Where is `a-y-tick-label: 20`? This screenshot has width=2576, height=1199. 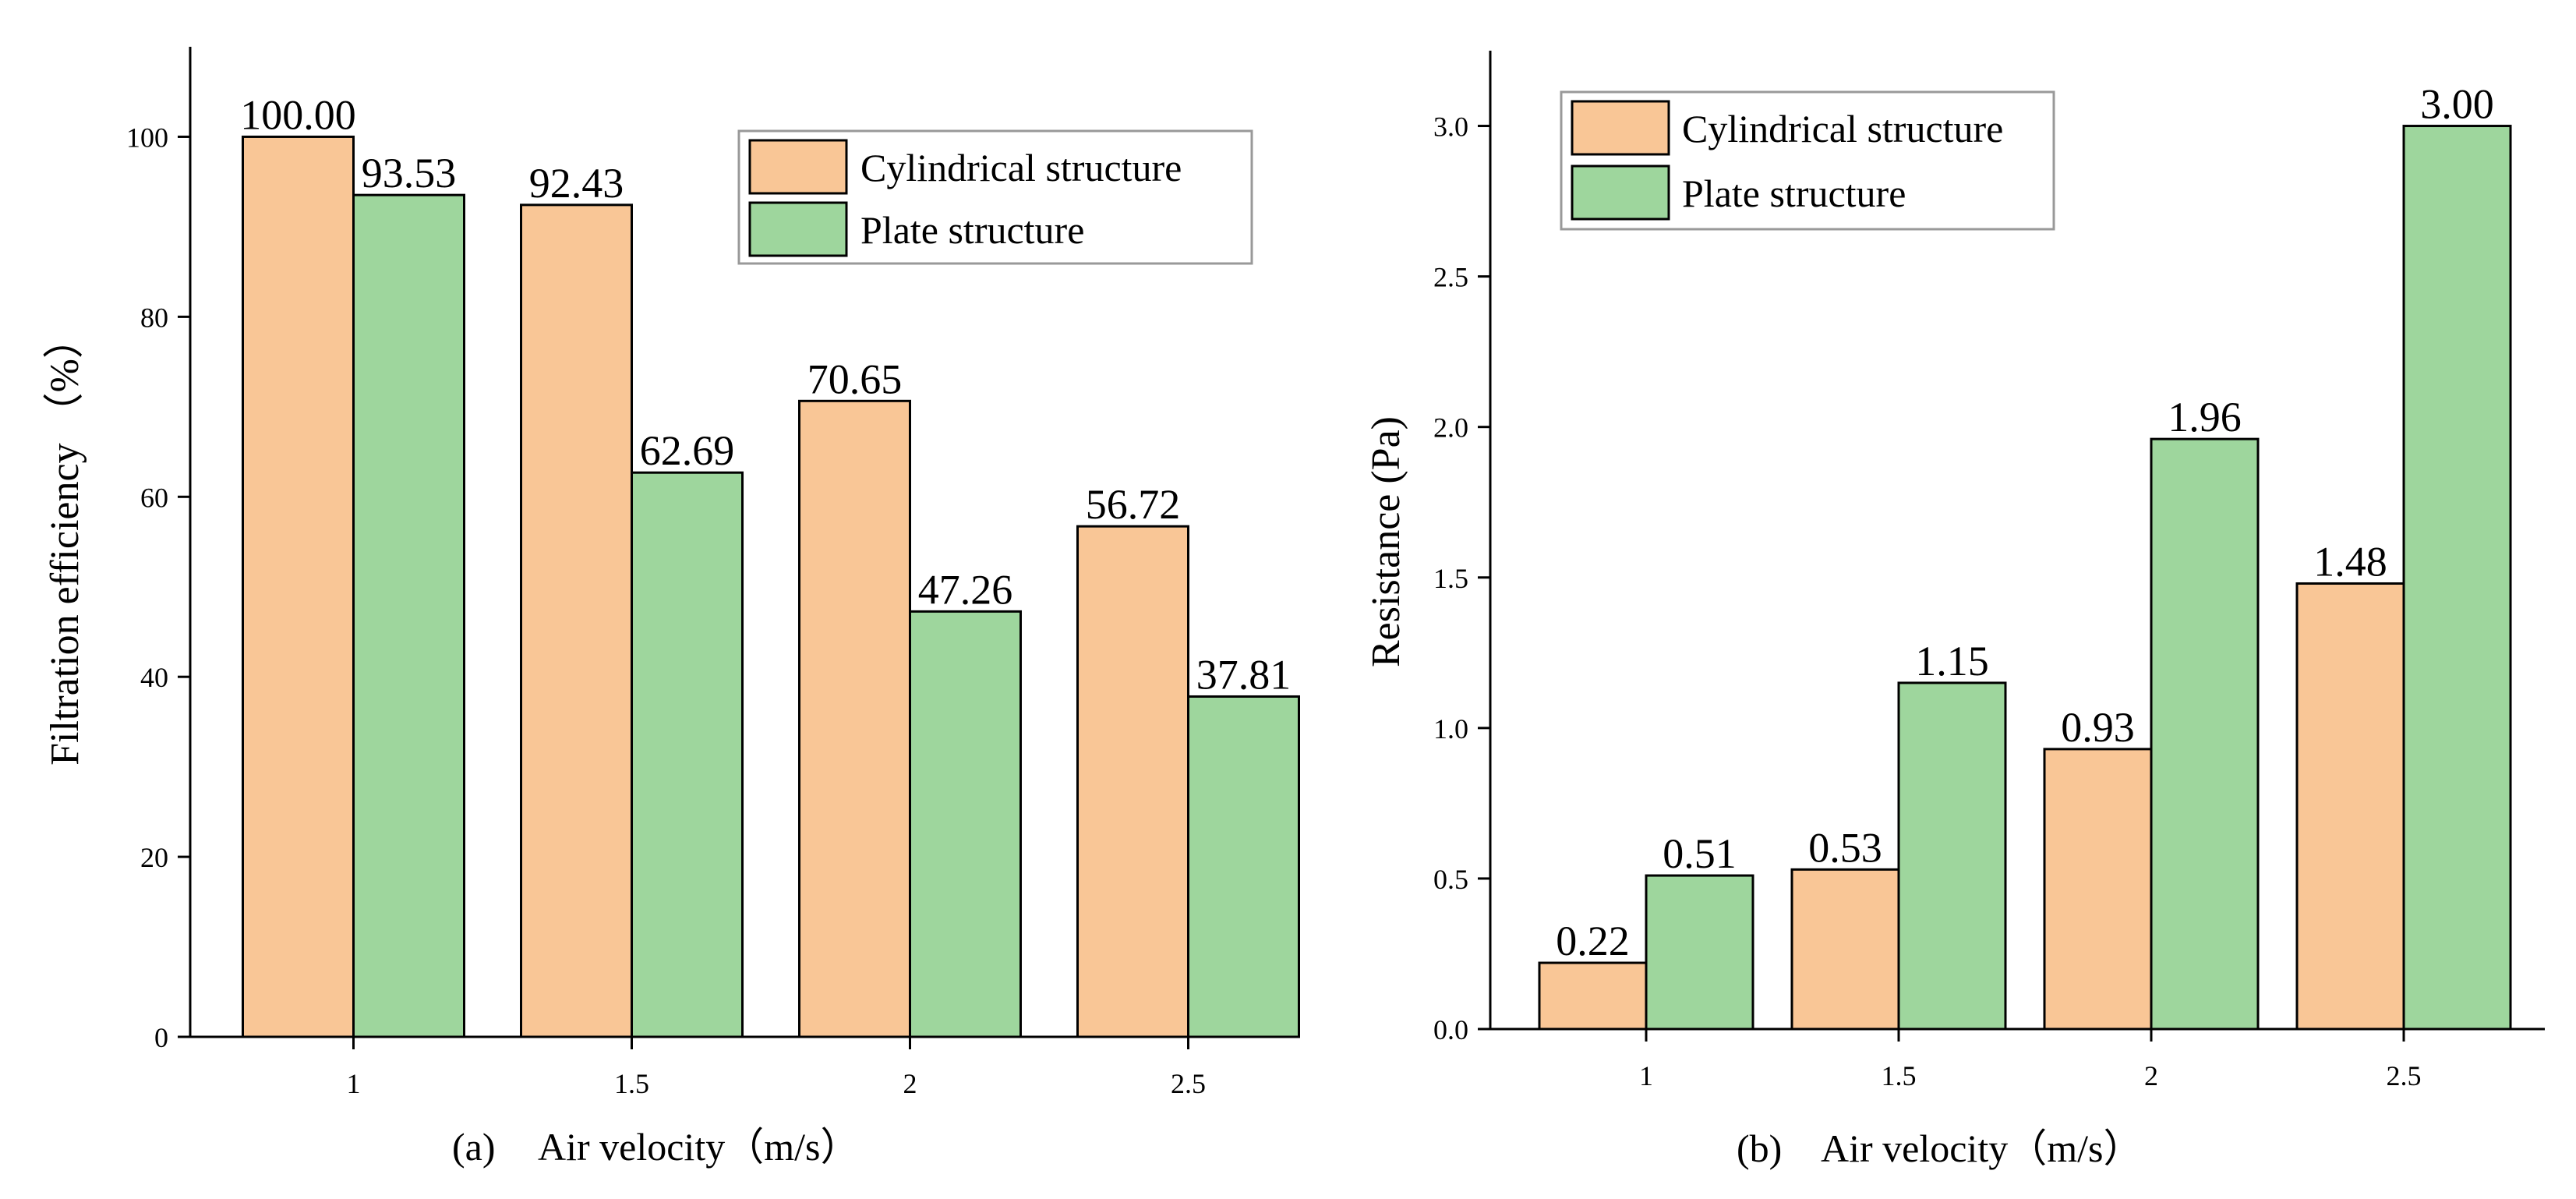 a-y-tick-label: 20 is located at coordinates (154, 857).